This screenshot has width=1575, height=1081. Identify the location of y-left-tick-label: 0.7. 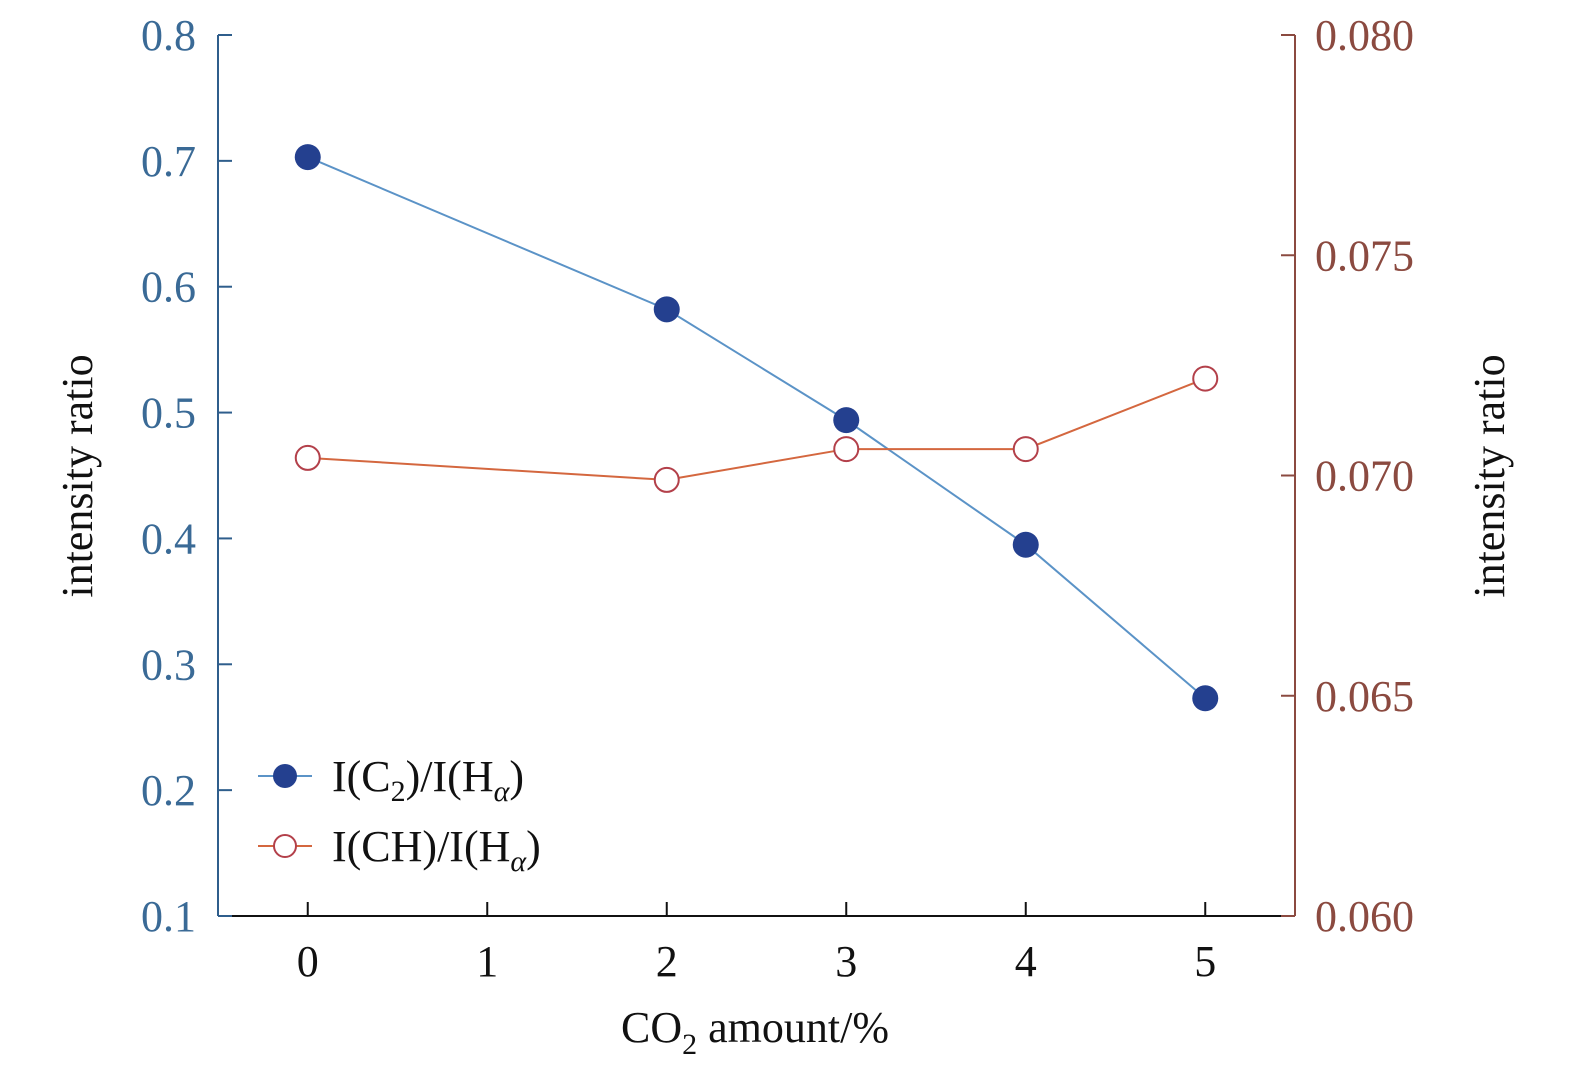
(168, 161).